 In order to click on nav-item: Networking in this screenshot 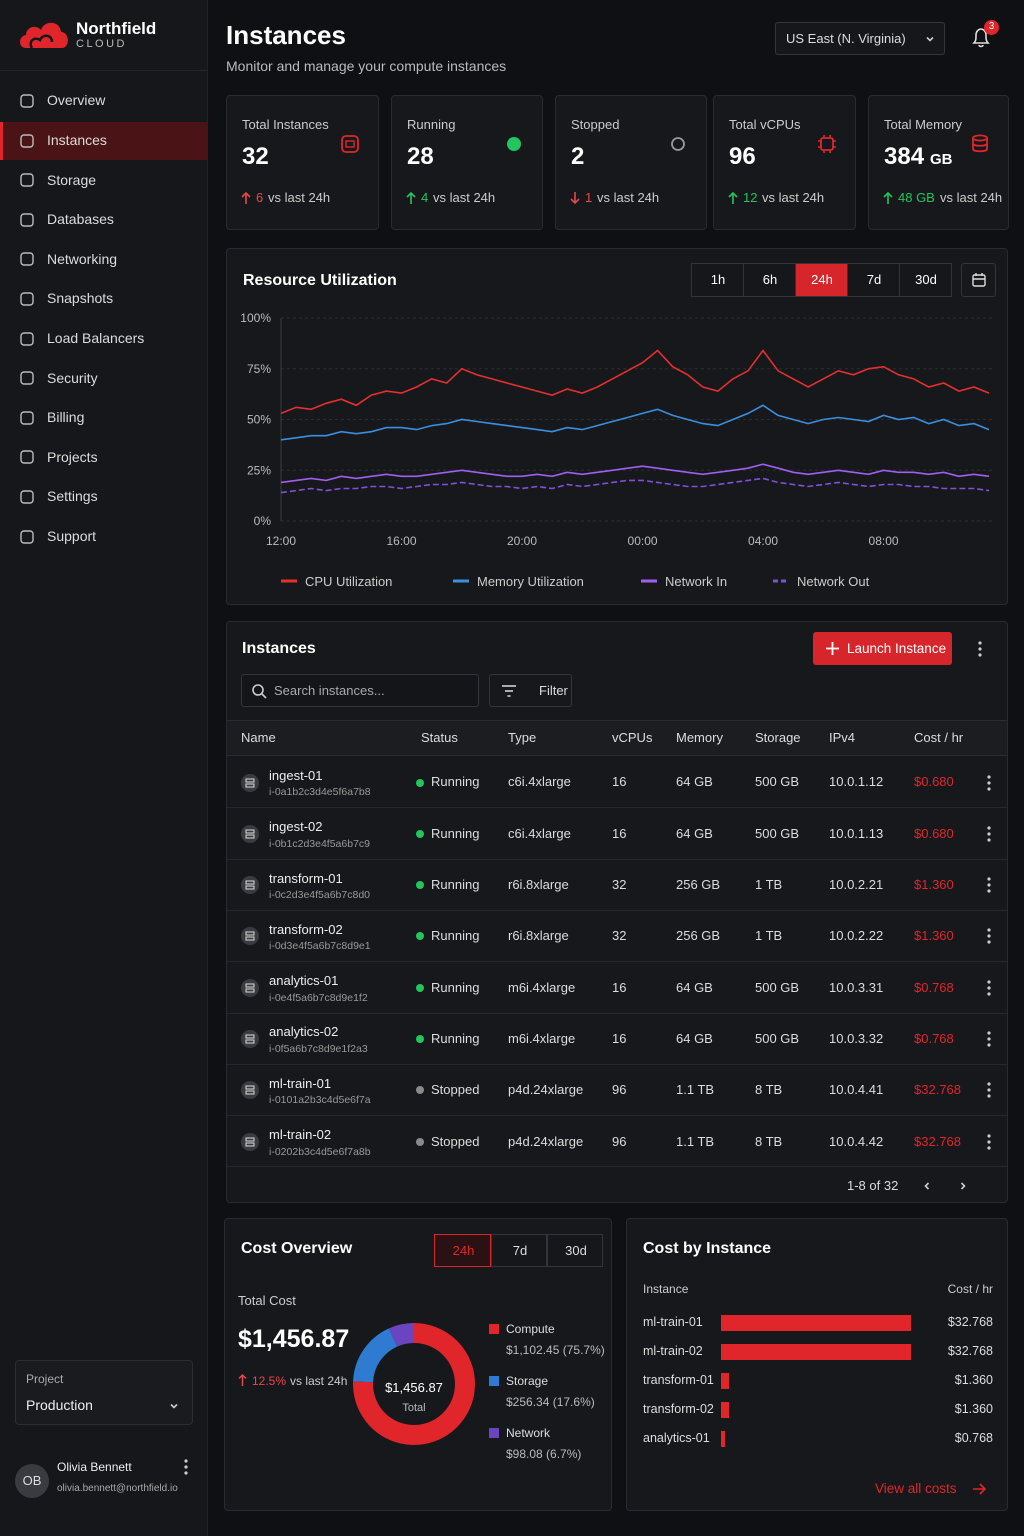, I will do `click(104, 259)`.